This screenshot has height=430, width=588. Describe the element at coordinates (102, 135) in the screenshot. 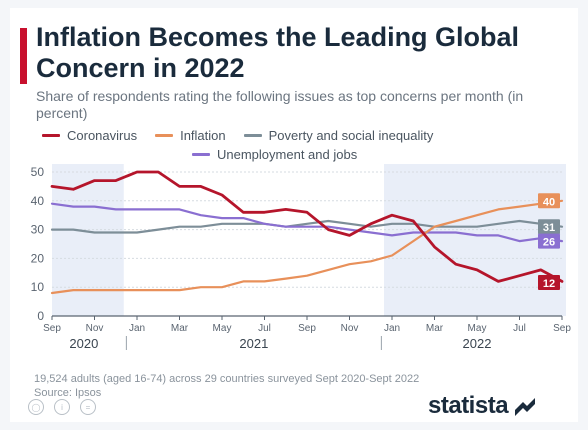

I see `legend-label-coronavirus: Coronavirus` at that location.